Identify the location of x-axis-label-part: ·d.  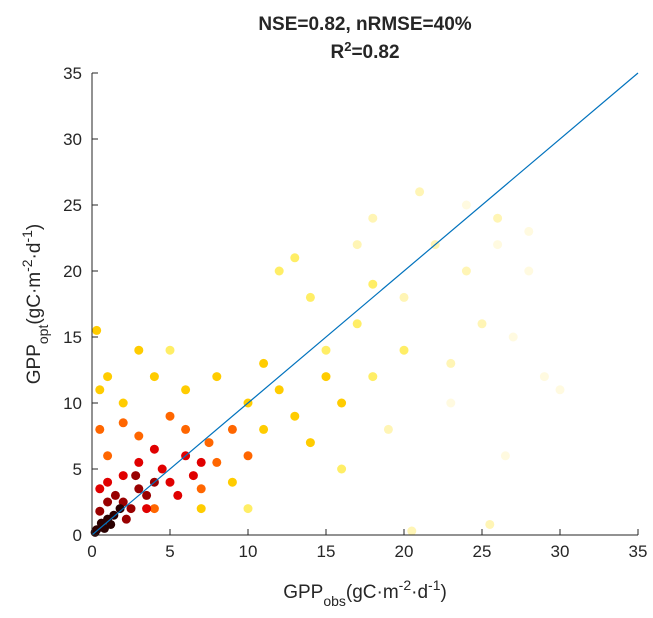
(419, 592).